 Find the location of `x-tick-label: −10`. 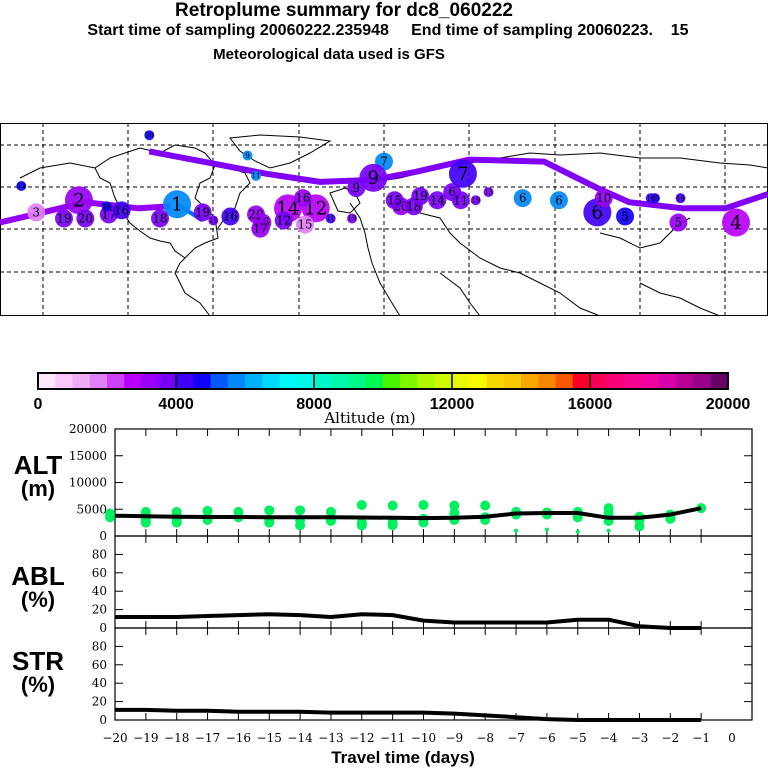

x-tick-label: −10 is located at coordinates (423, 738).